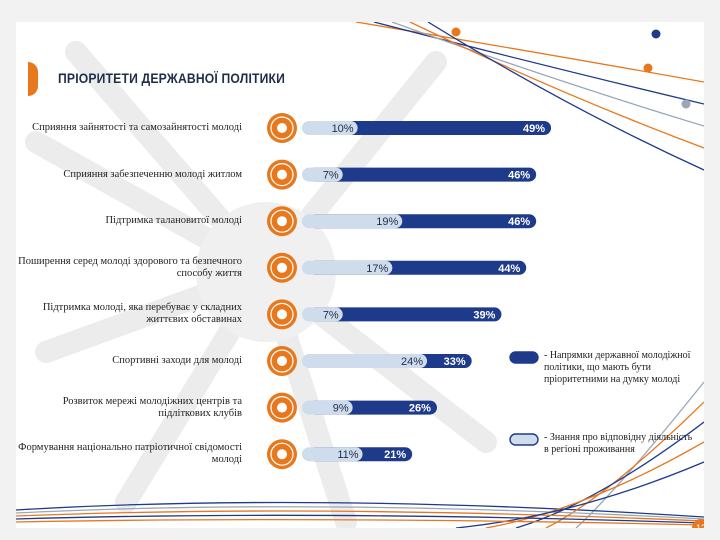  Describe the element at coordinates (395, 455) in the screenshot. I see `data-label-priority: 21%` at that location.